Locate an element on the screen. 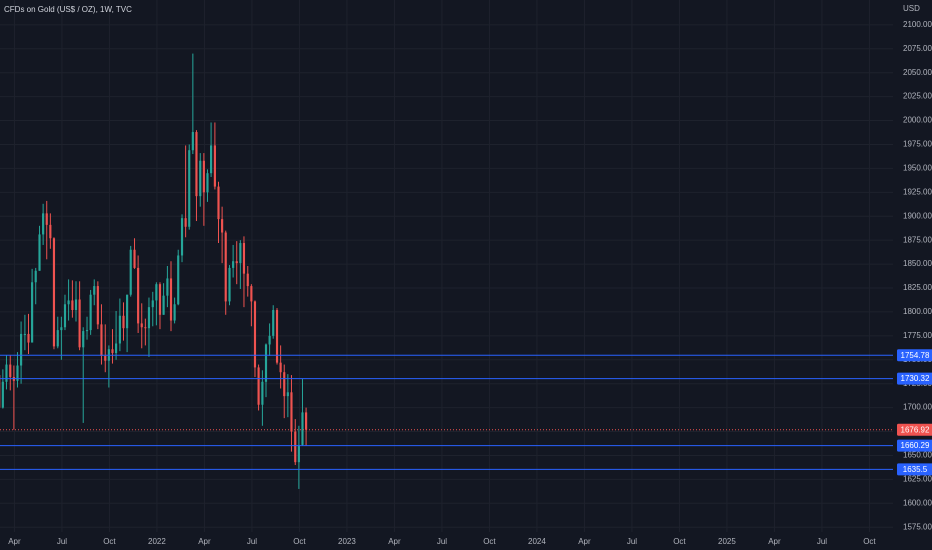 Image resolution: width=932 pixels, height=550 pixels. last-price-badge is located at coordinates (914, 429).